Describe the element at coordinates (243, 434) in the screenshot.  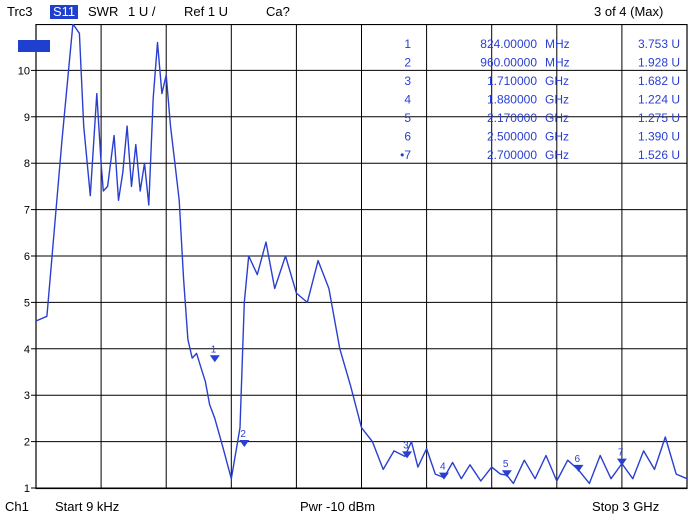
I see `marker-label: 2` at that location.